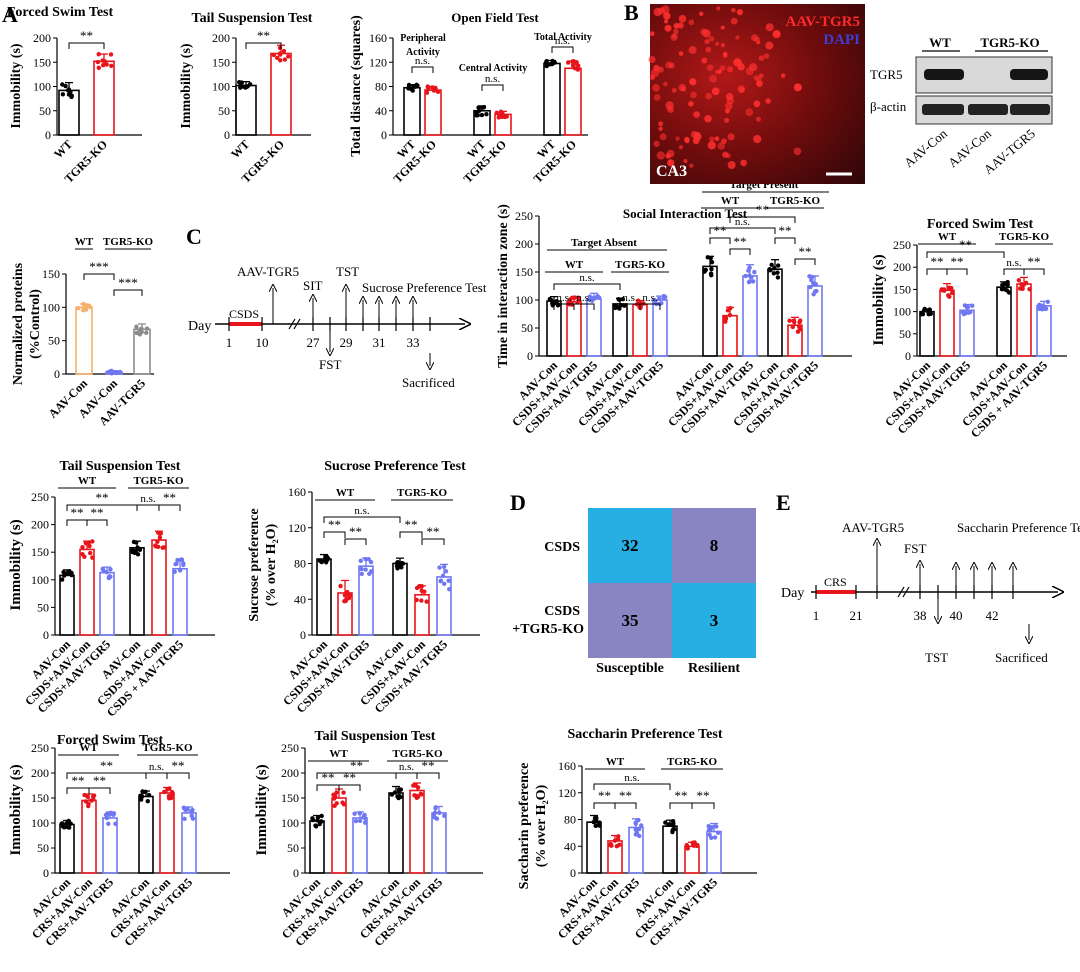  What do you see at coordinates (300, 599) in the screenshot?
I see `y-tick-label: 40` at bounding box center [300, 599].